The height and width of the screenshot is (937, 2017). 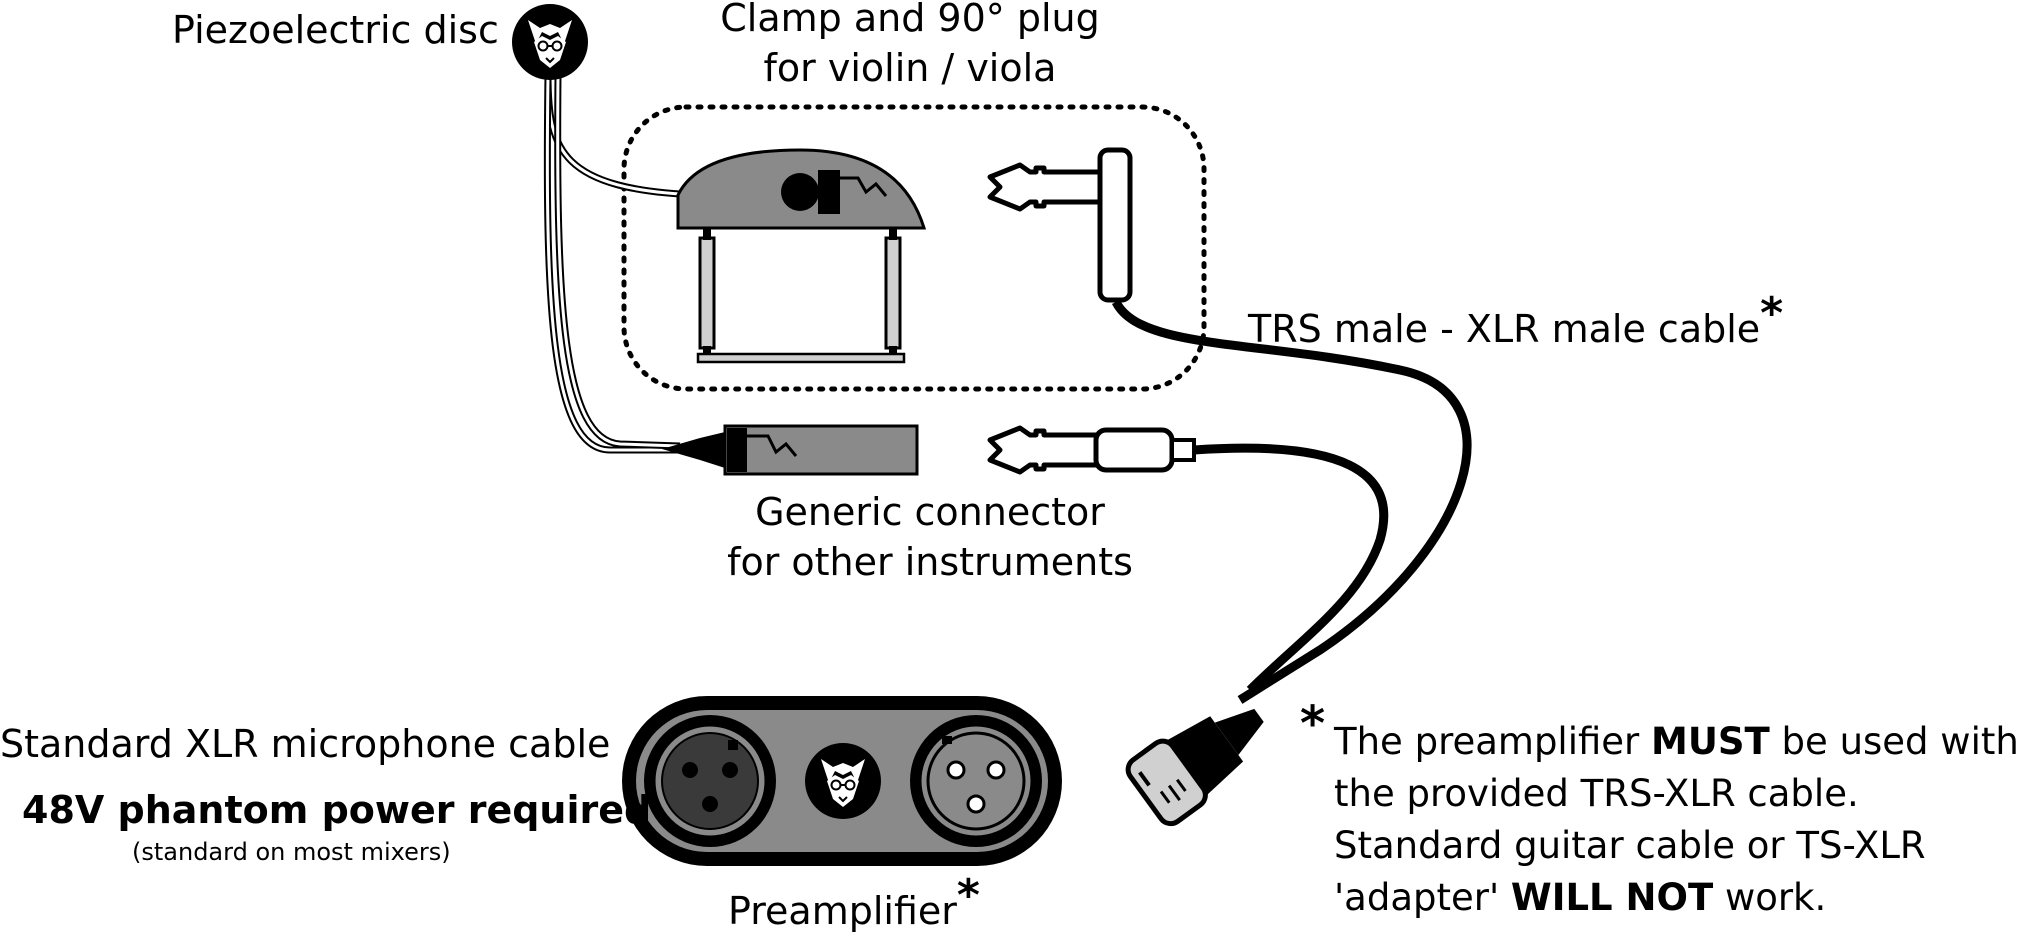 What do you see at coordinates (843, 781) in the screenshot?
I see `preamp-logo-icon` at bounding box center [843, 781].